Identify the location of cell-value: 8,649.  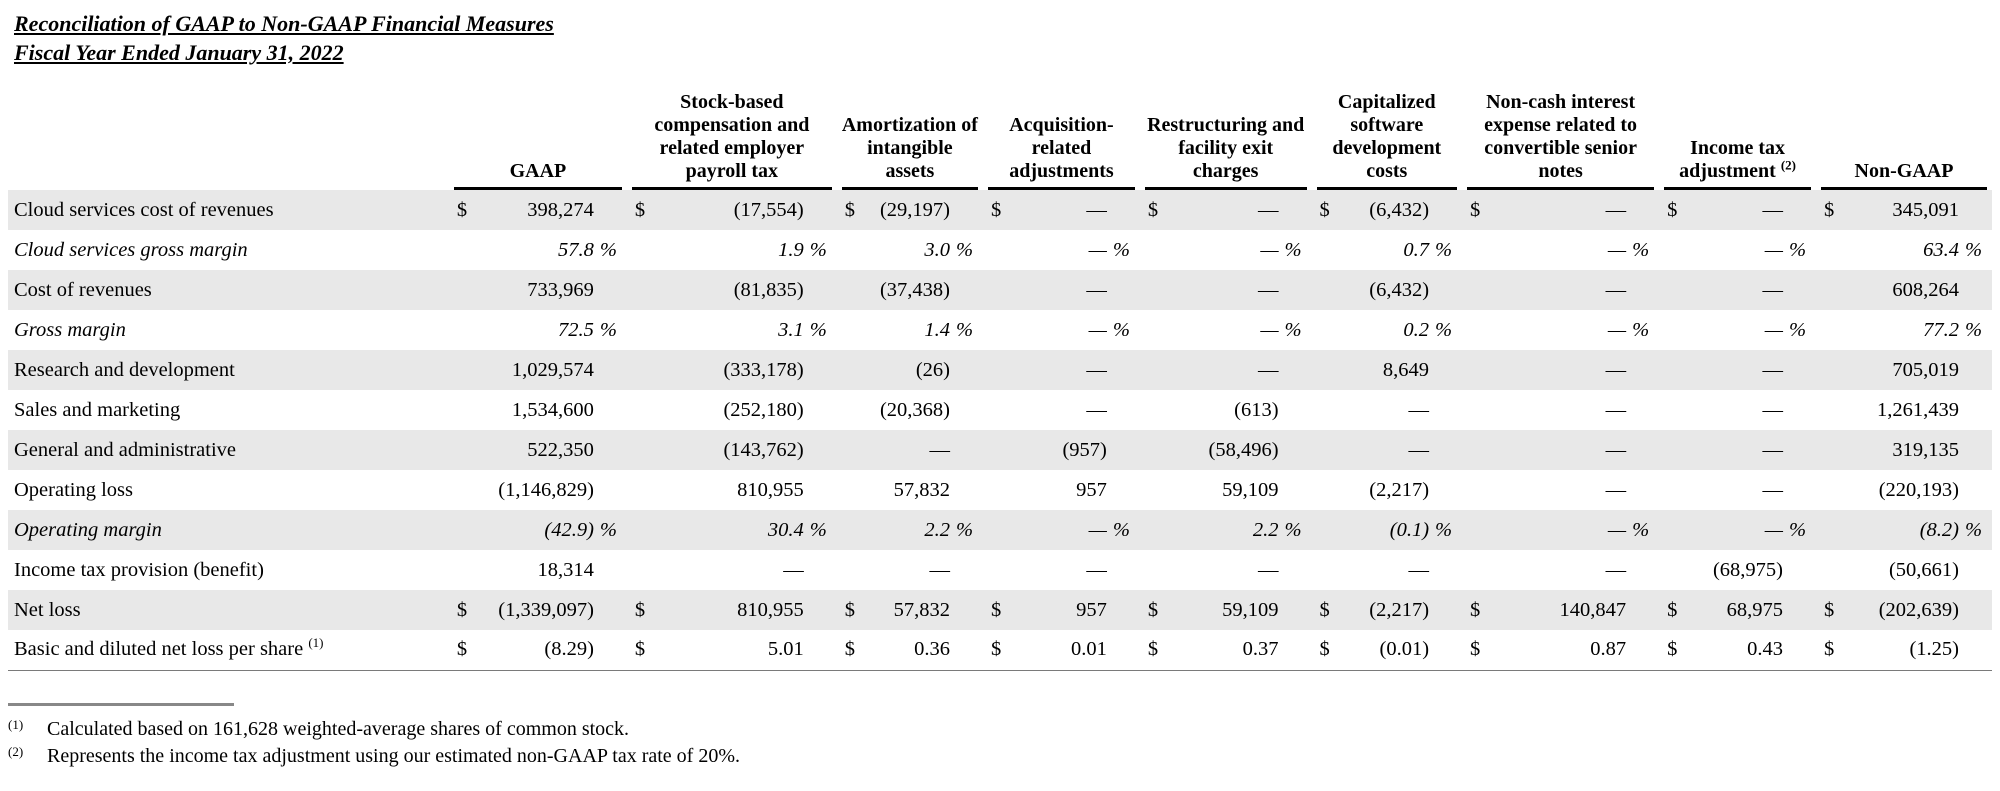
(1406, 369).